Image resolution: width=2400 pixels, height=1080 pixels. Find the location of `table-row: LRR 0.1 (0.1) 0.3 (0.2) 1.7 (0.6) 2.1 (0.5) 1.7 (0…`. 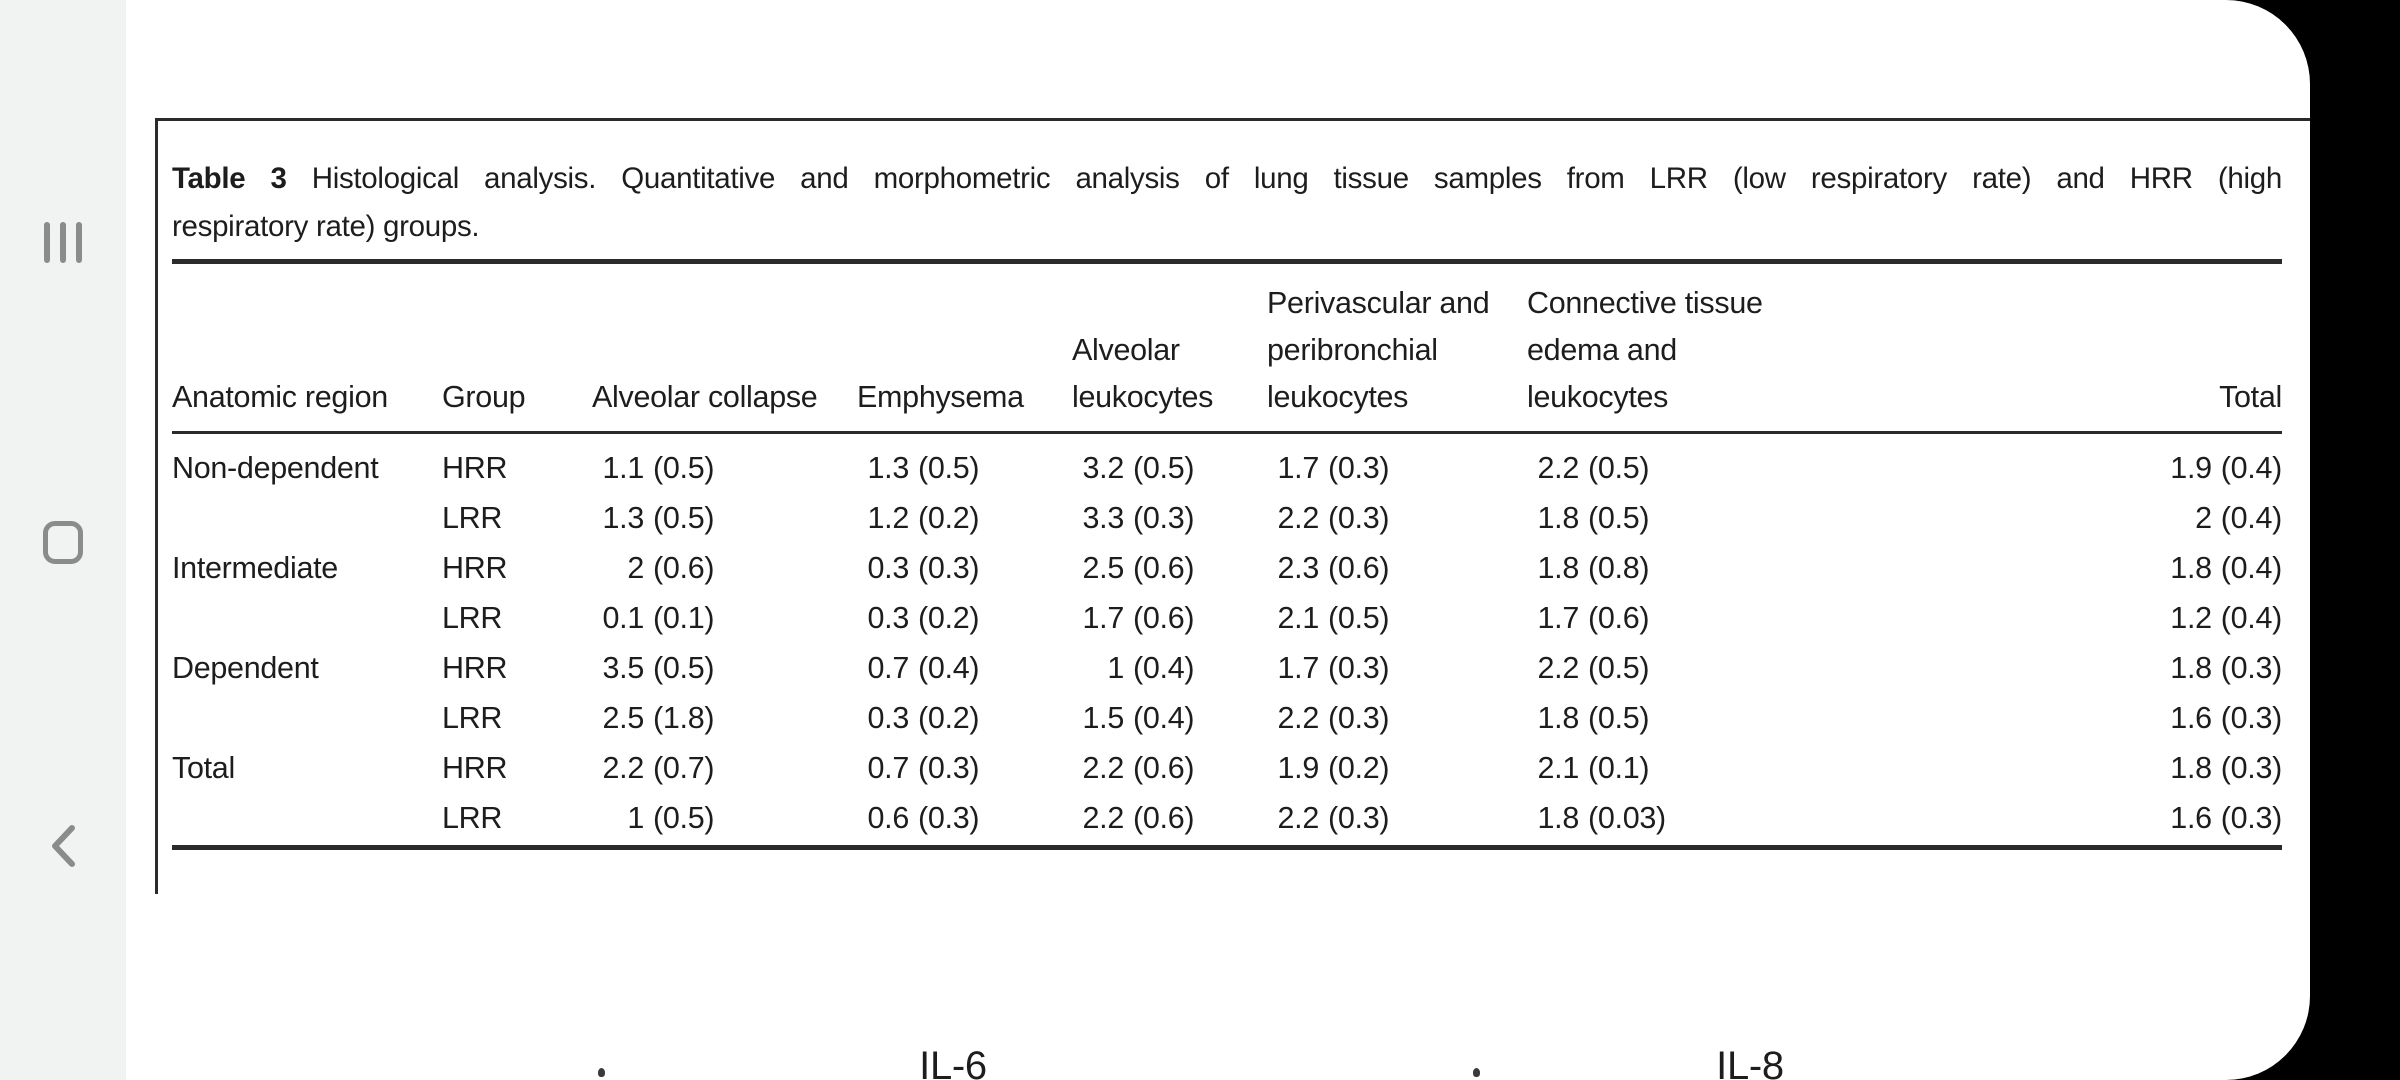

table-row: LRR 0.1 (0.1) 0.3 (0.2) 1.7 (0.6) 2.1 (0.5) 1.7 (0… is located at coordinates (1227, 618).